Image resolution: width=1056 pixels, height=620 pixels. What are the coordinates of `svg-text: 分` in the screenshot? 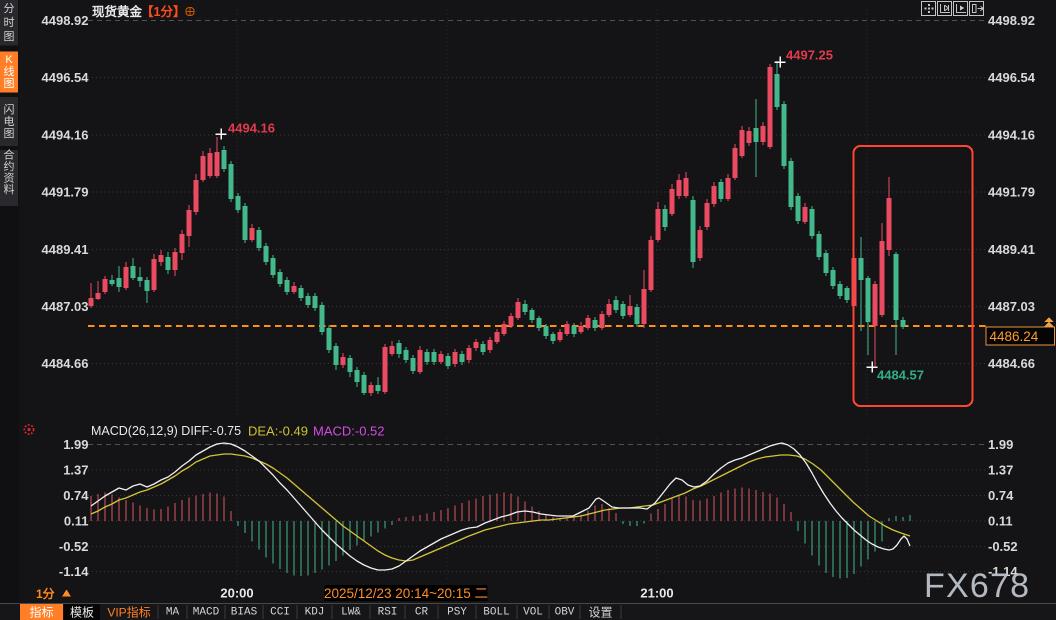 It's located at (9, 8).